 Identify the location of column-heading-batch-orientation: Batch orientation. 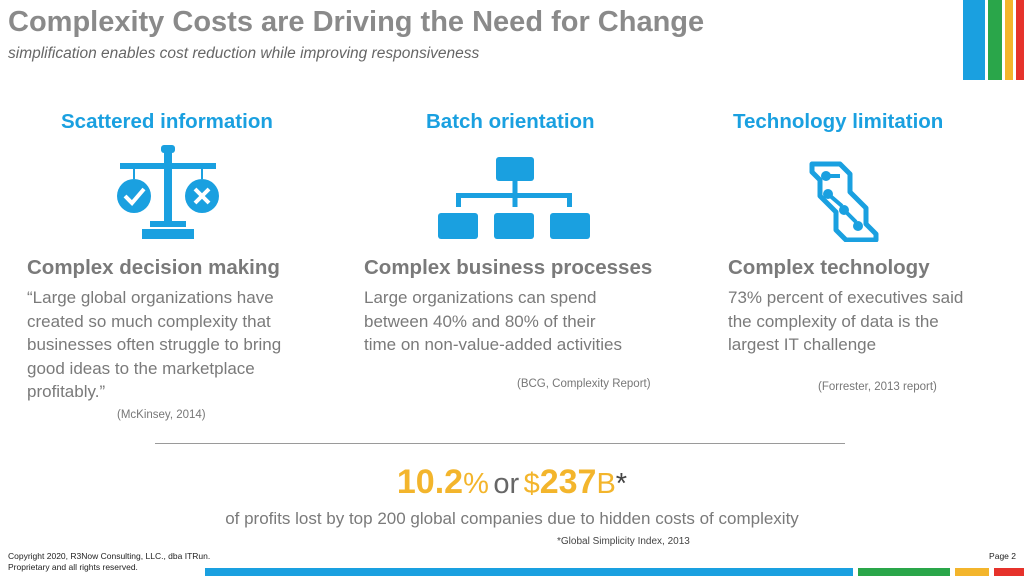
(510, 121).